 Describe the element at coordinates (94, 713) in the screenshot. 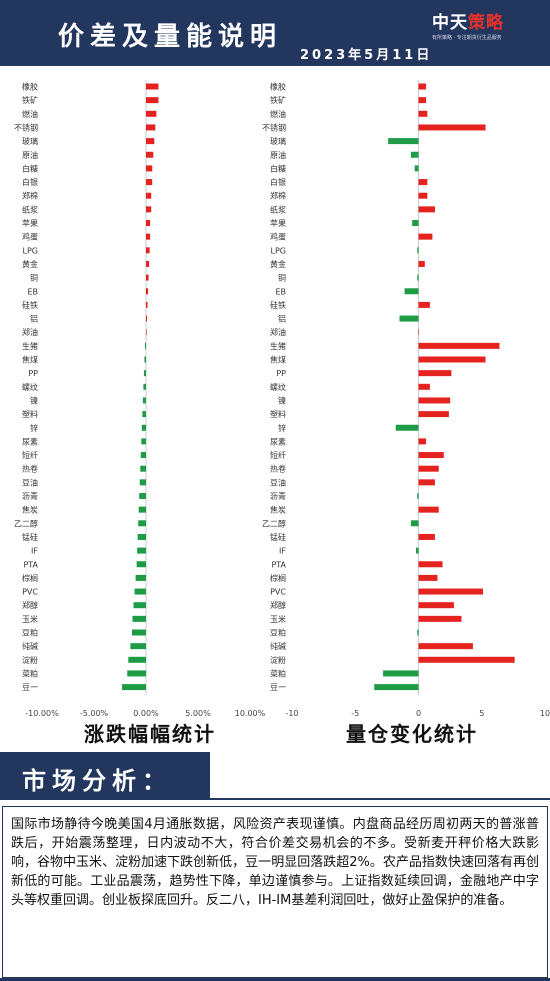

I see `chart0-tick-label: -5.00%` at that location.